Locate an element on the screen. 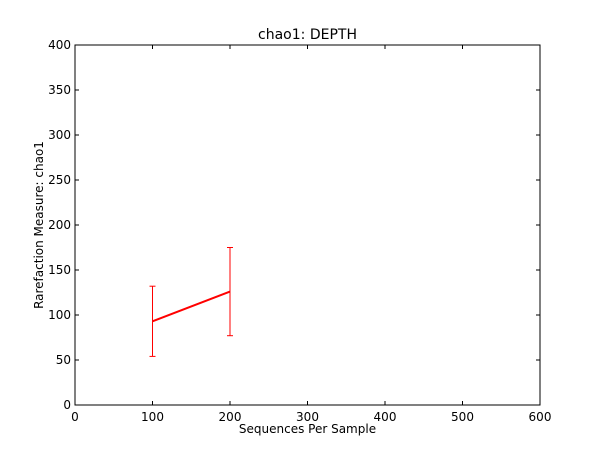 The height and width of the screenshot is (450, 600). y-tick-label: 100 is located at coordinates (59, 315).